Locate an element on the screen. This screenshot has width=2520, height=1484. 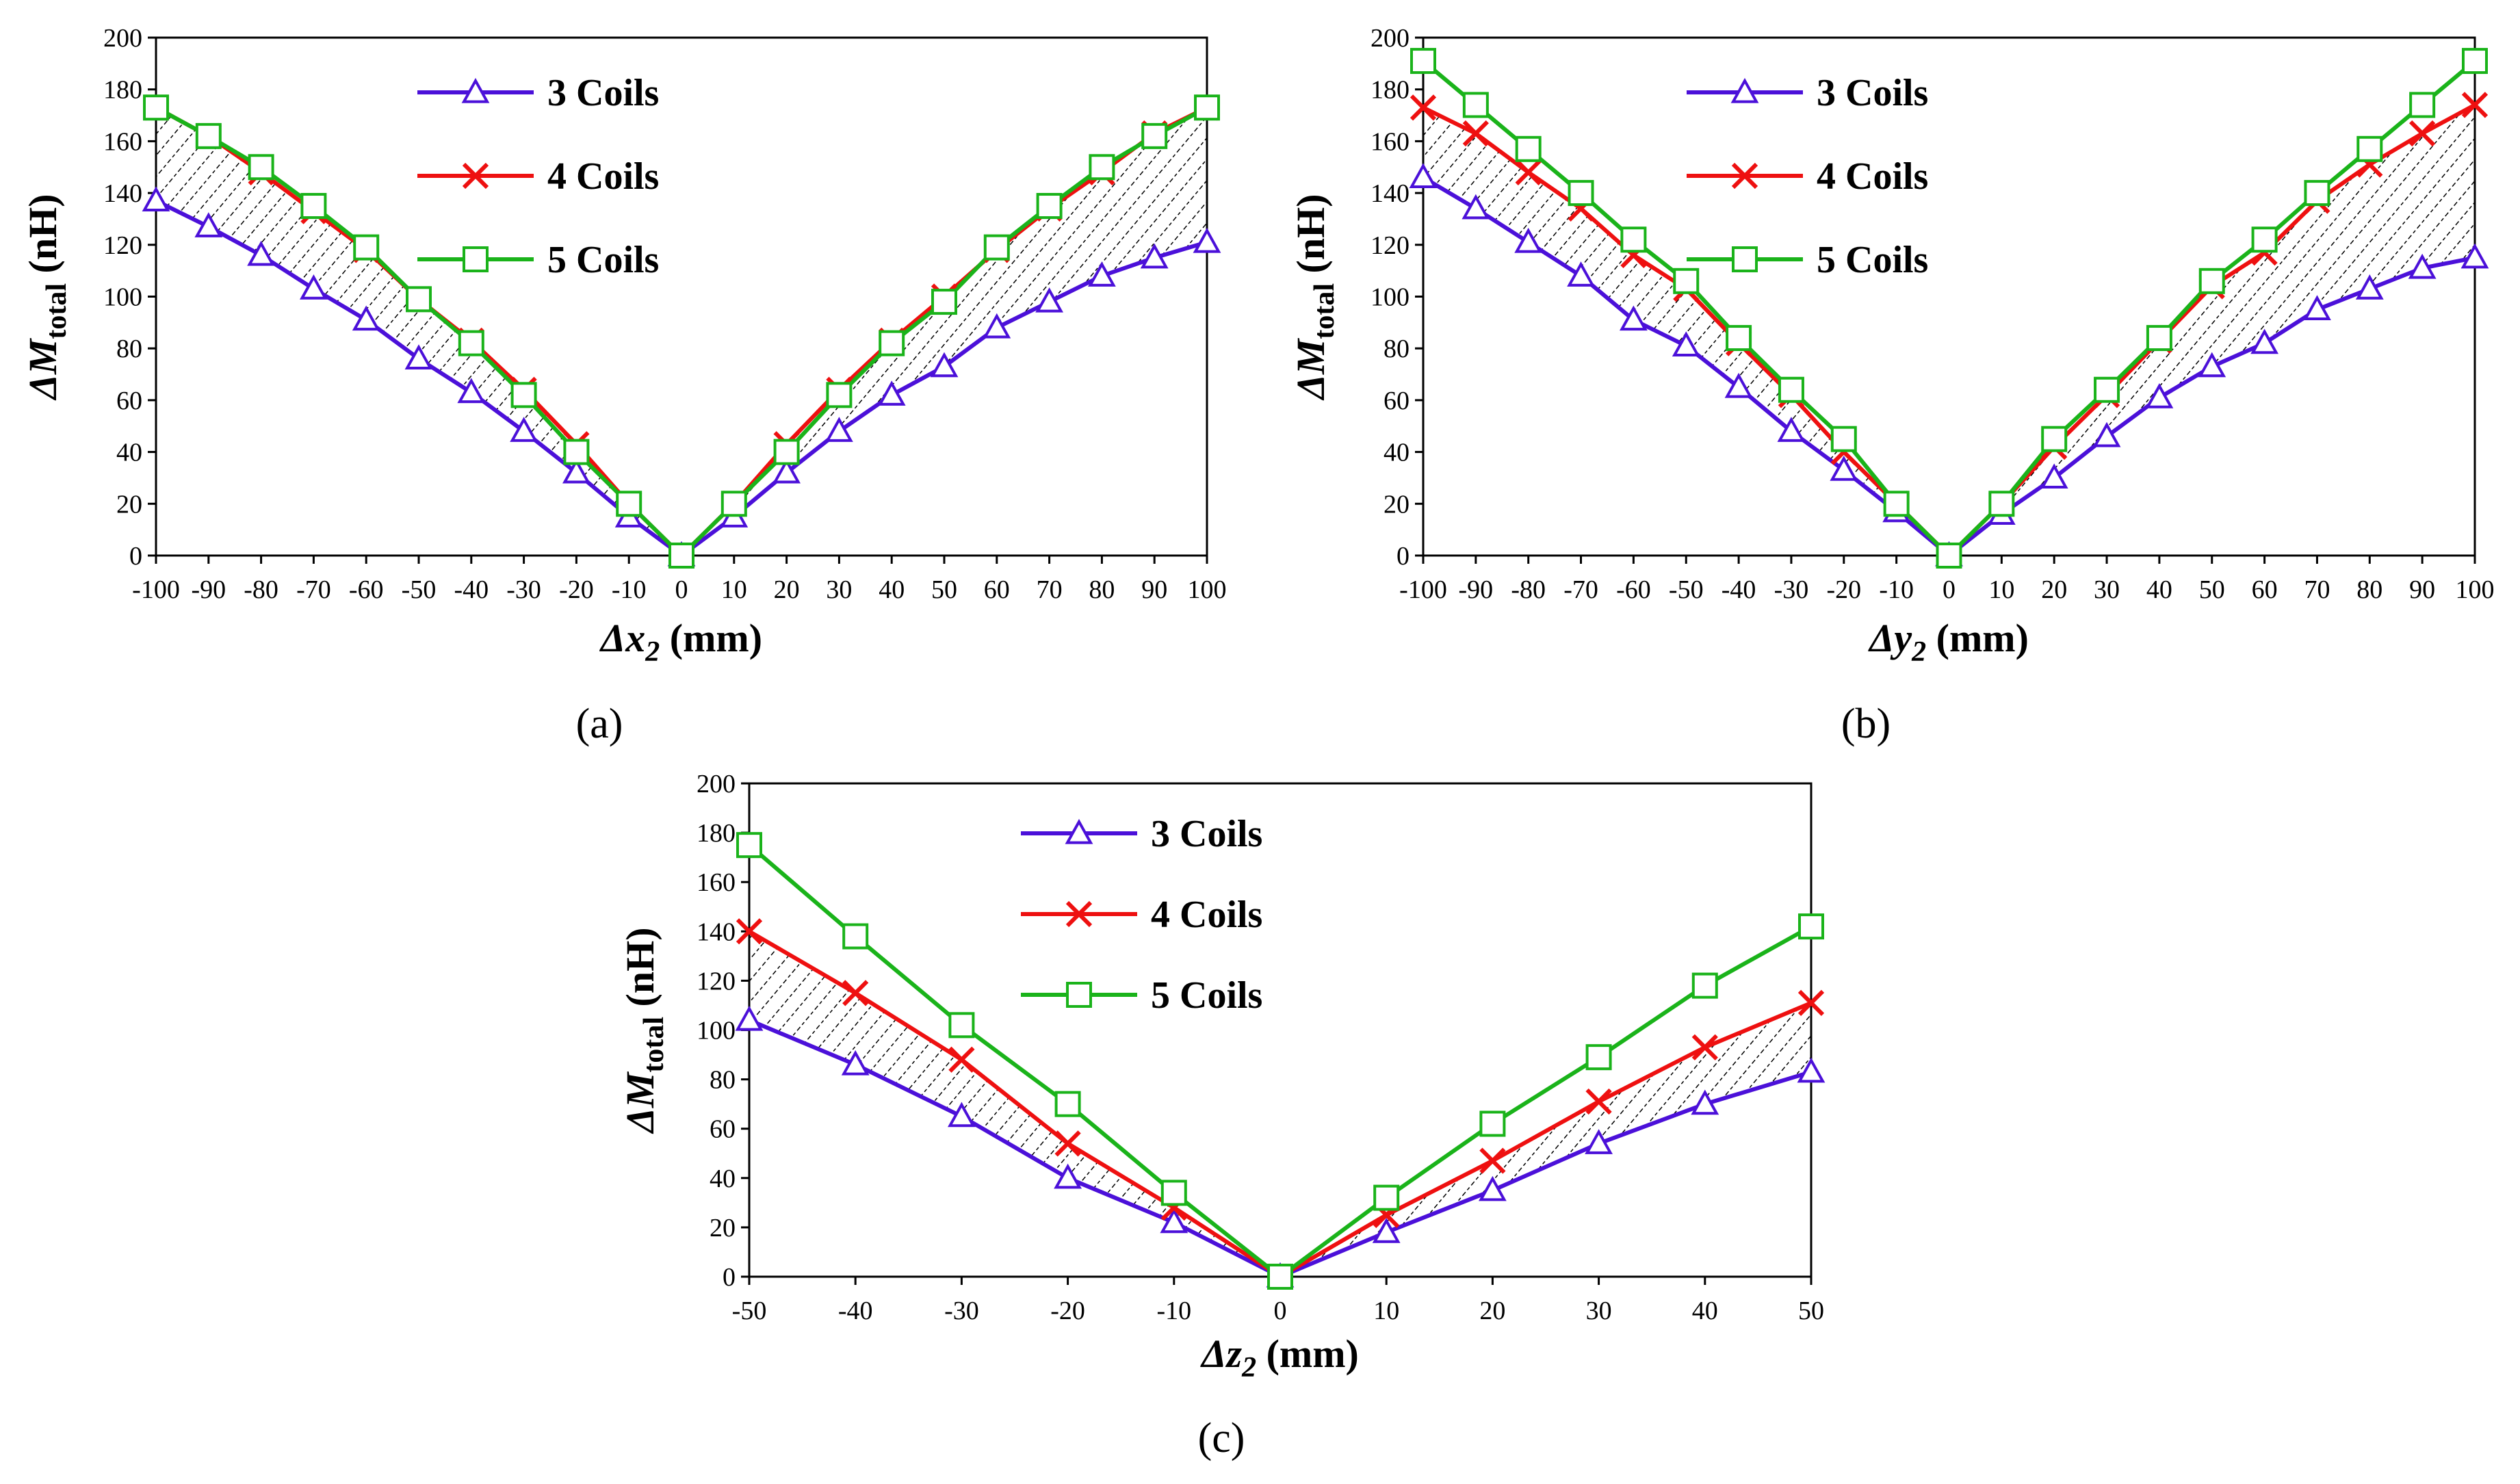
x-tick-label: 80 is located at coordinates (2369, 589).